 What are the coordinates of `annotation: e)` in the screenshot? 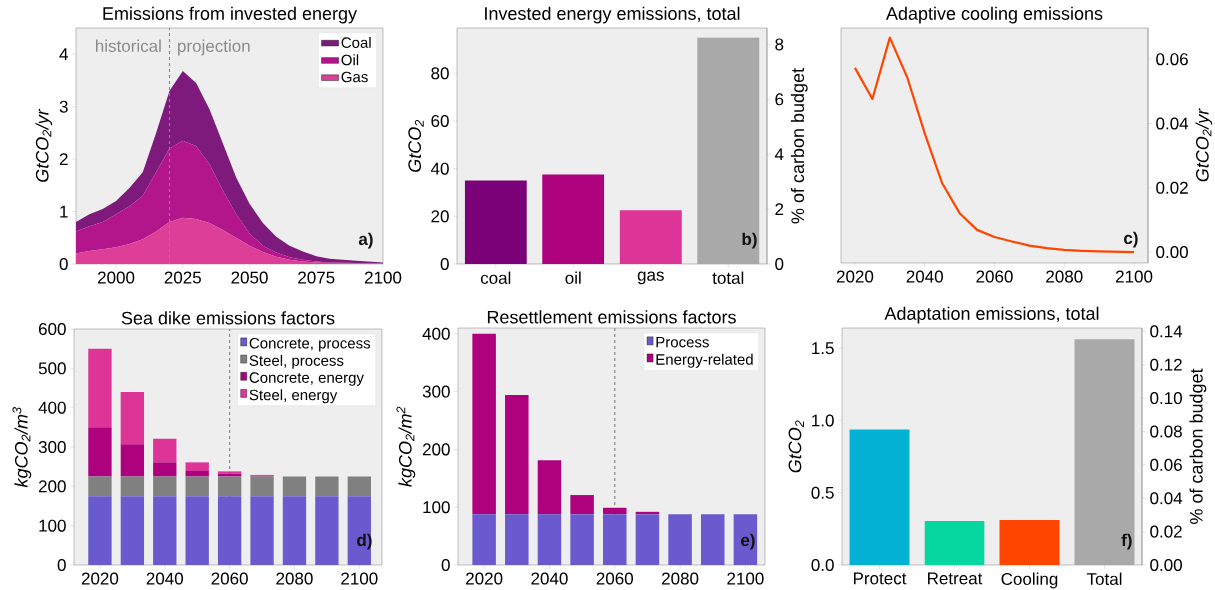 It's located at (748, 541).